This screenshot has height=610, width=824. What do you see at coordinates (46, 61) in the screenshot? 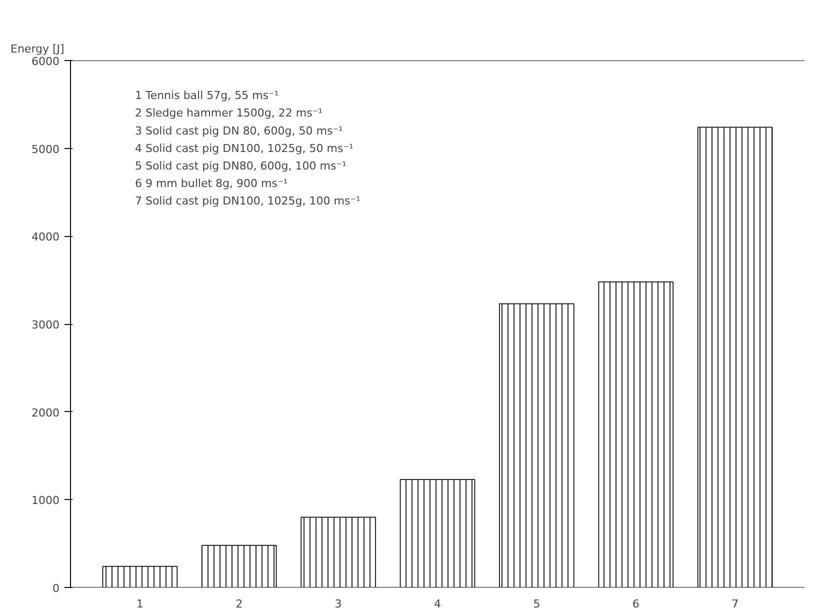
I see `y-tick-label: 6000` at bounding box center [46, 61].